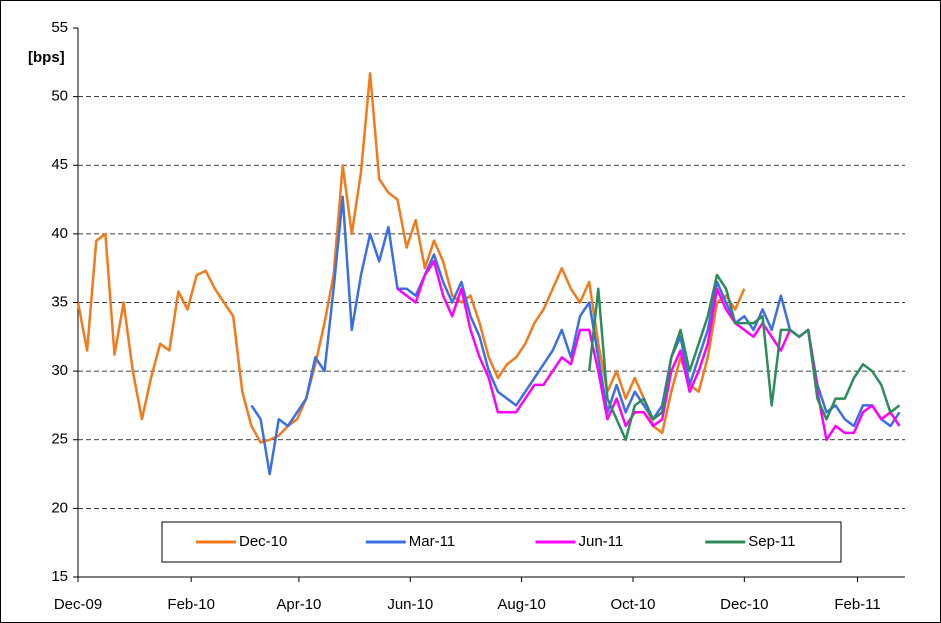 The image size is (941, 623). Describe the element at coordinates (744, 357) in the screenshot. I see `series-line` at that location.